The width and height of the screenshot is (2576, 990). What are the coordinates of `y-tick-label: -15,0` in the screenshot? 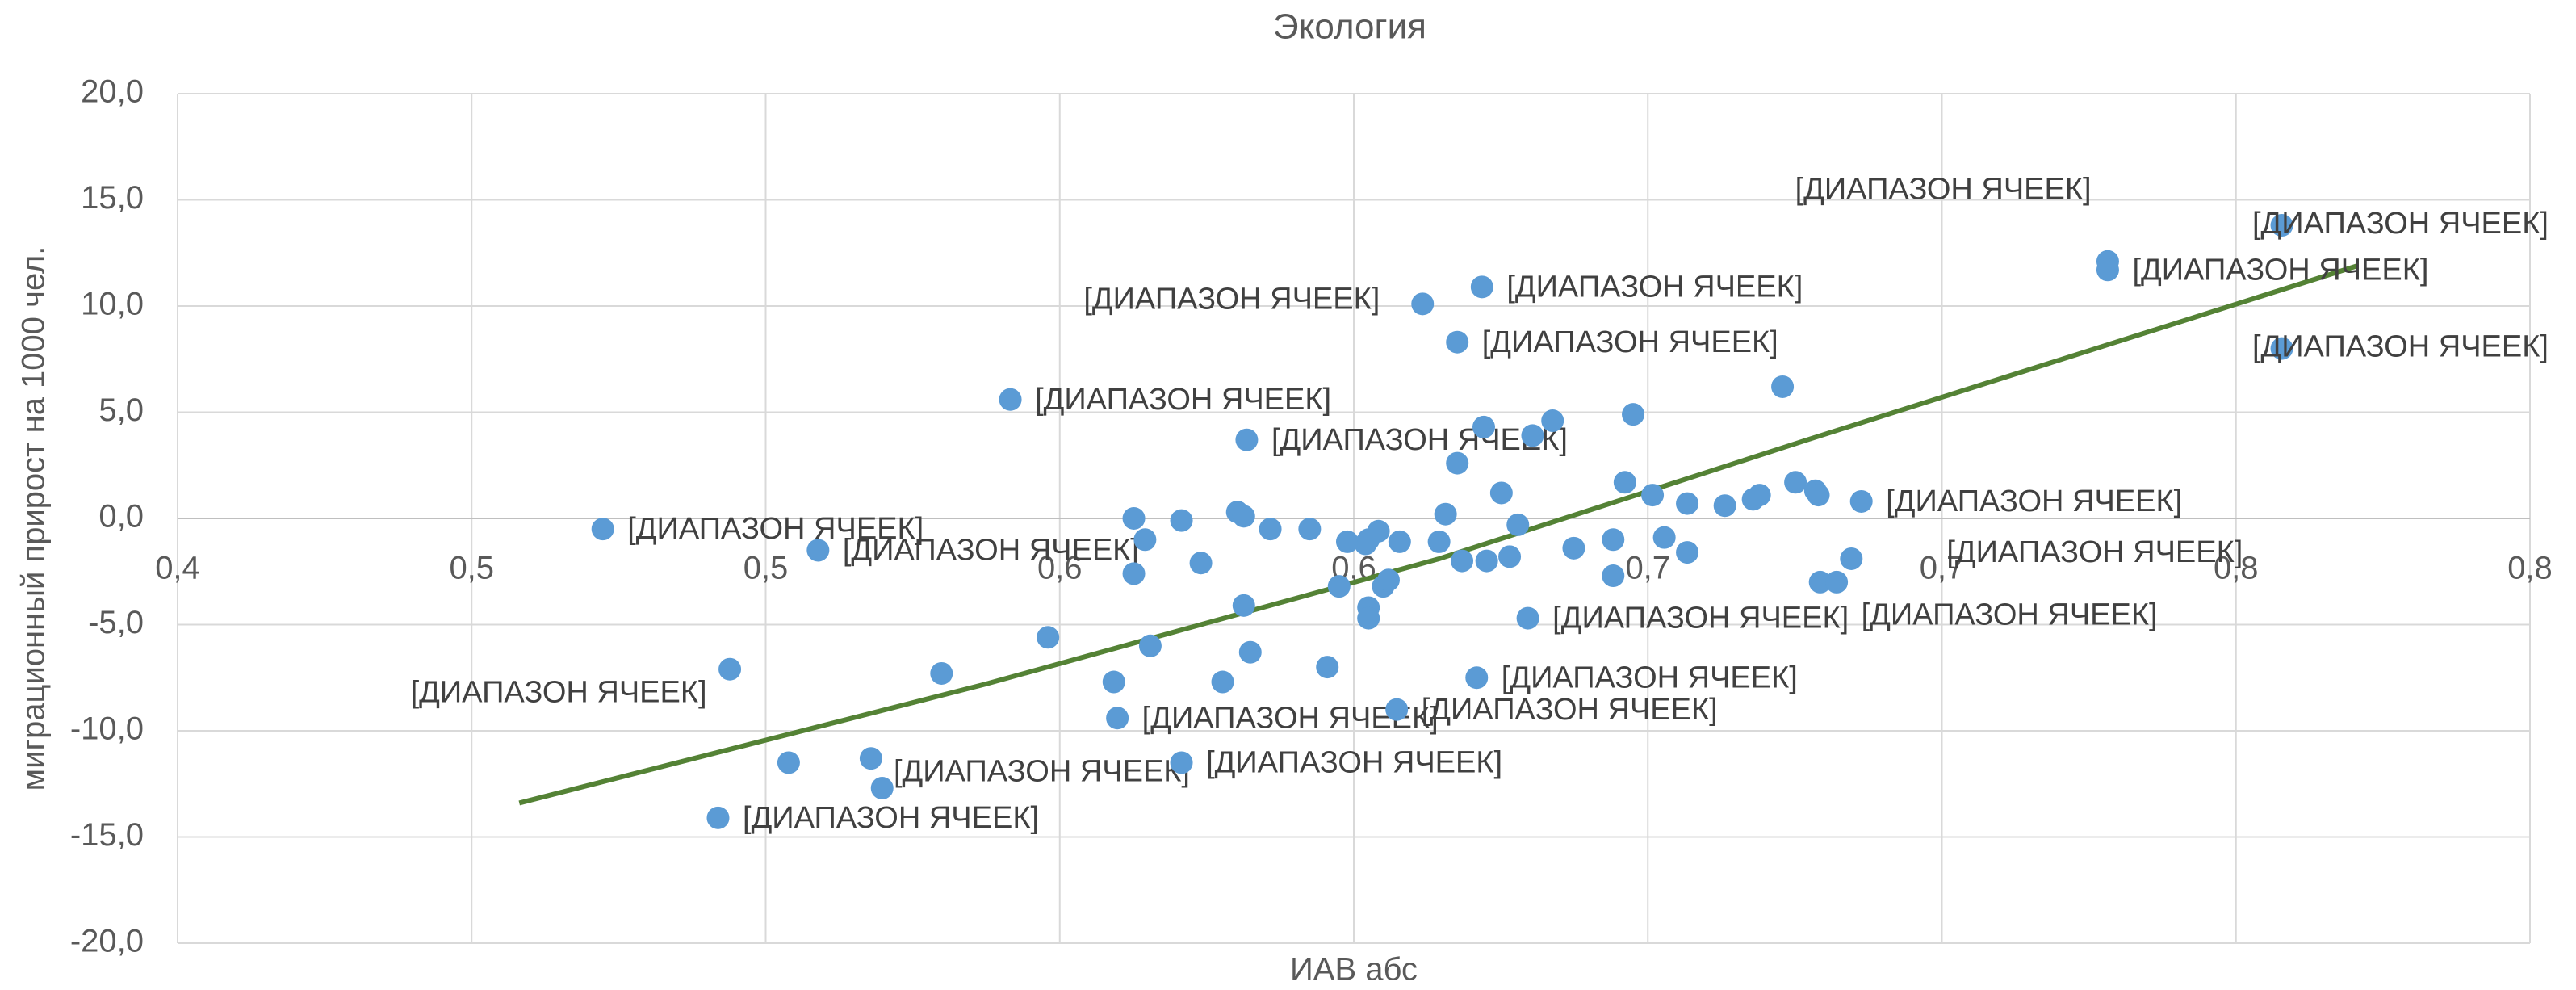 It's located at (107, 835).